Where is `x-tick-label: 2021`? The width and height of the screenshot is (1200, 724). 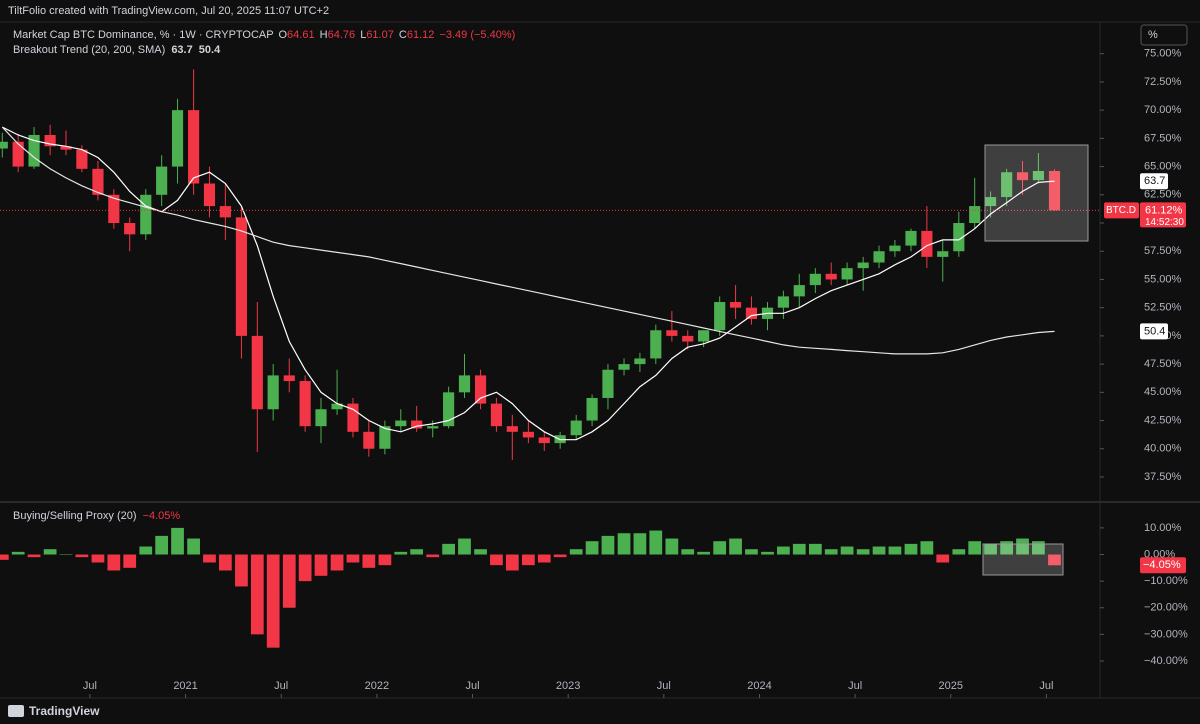 x-tick-label: 2021 is located at coordinates (185, 686).